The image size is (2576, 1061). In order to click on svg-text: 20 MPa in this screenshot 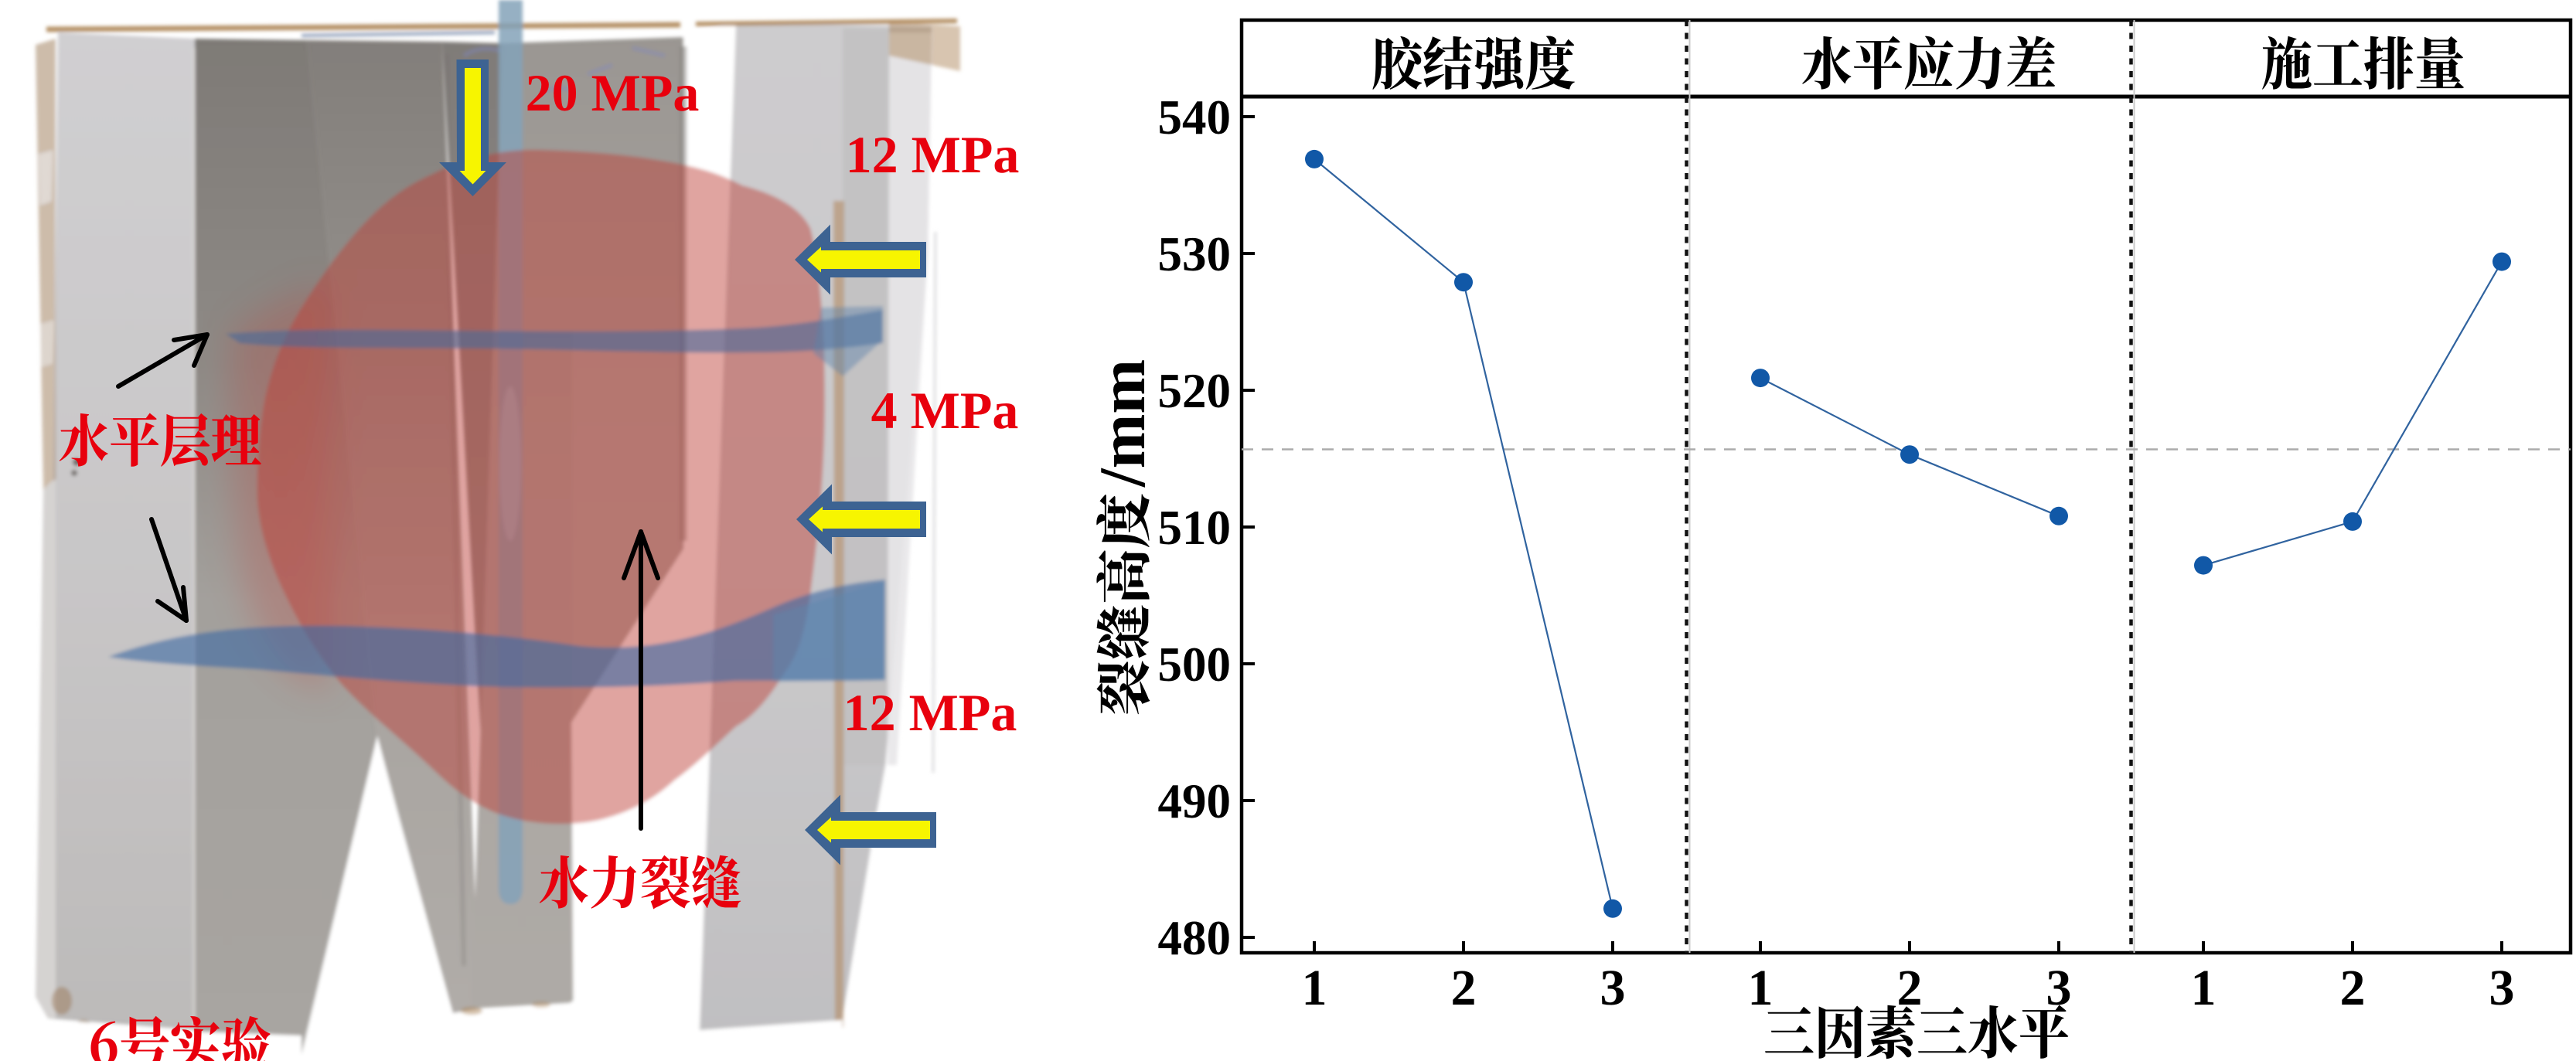, I will do `click(613, 92)`.